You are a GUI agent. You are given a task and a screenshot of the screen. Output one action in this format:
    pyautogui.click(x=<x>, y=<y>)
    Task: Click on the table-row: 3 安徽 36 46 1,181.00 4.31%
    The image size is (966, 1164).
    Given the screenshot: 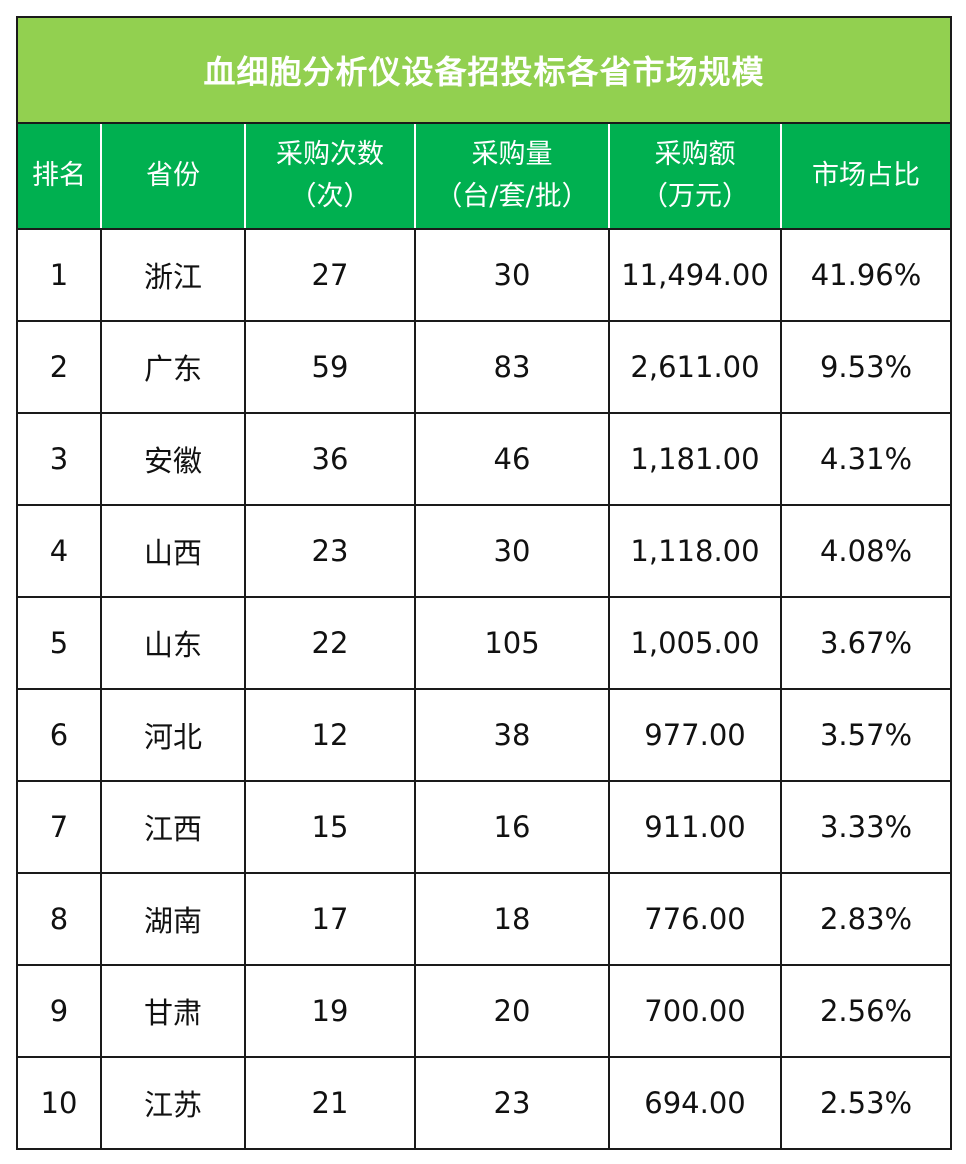 What is the action you would take?
    pyautogui.click(x=484, y=459)
    